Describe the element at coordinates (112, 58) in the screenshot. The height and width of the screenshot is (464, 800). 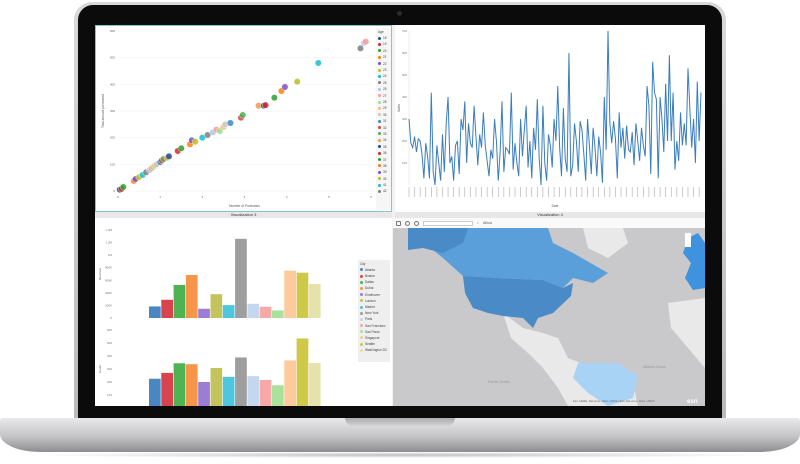
I see `y-tick-label: 500` at that location.